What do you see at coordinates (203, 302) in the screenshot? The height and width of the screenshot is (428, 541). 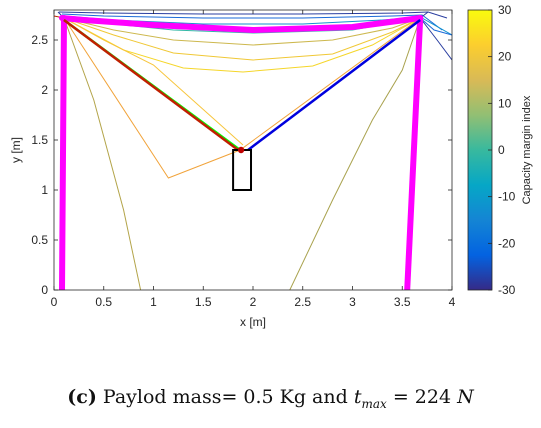 I see `x-tick-label-3: 1.5` at bounding box center [203, 302].